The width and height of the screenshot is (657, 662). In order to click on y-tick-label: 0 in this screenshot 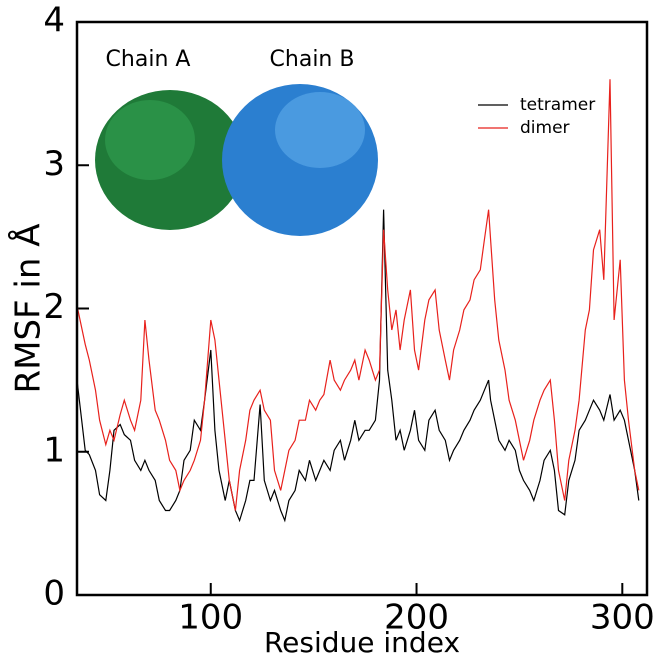, I will do `click(54, 594)`.